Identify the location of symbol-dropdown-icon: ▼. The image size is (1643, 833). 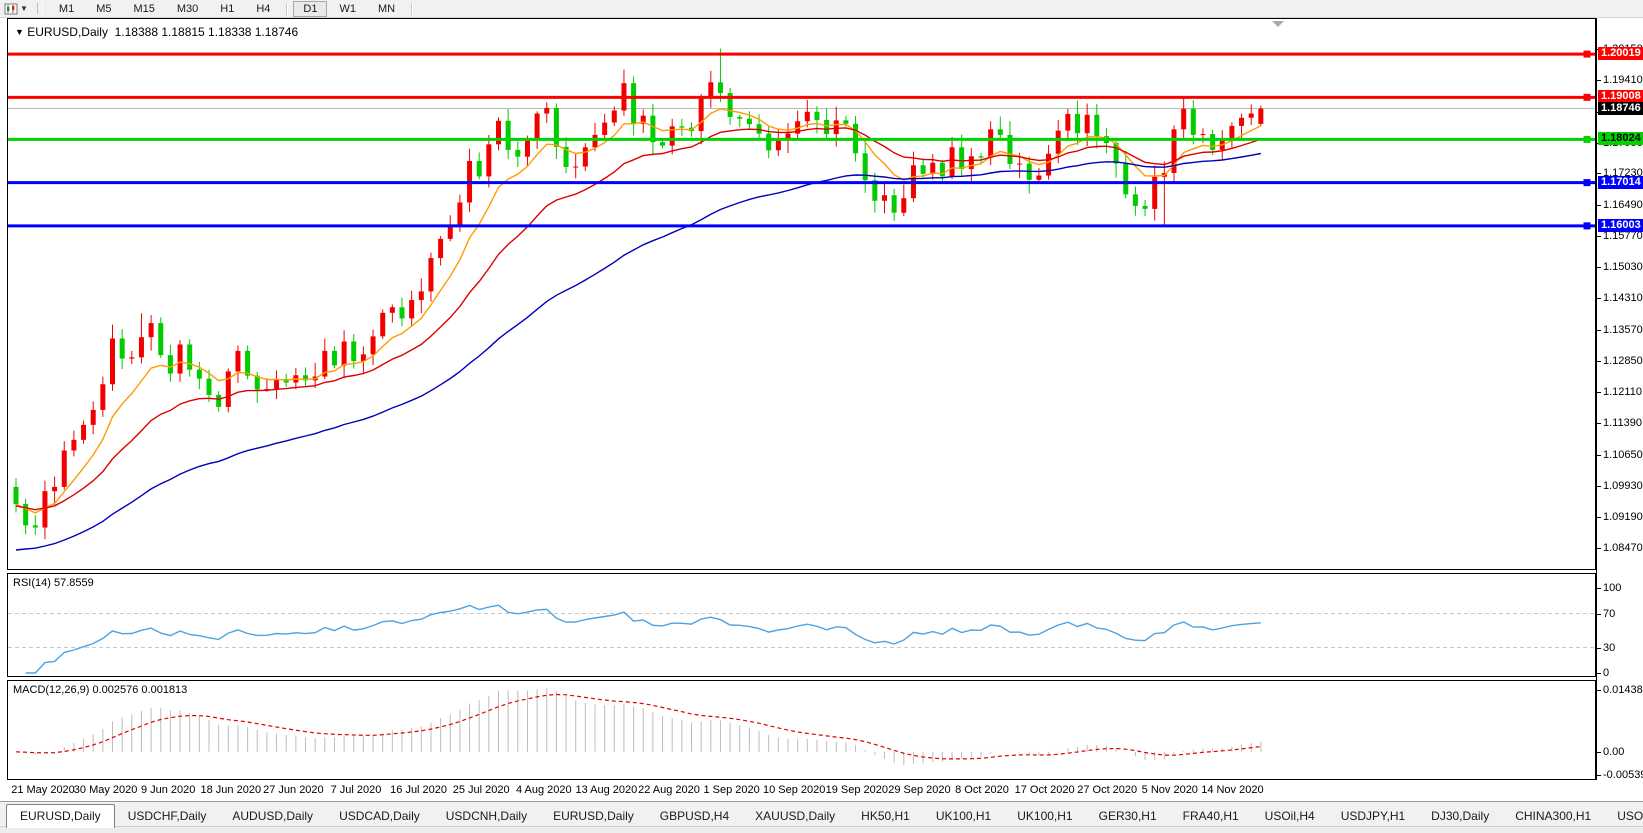
(19, 32).